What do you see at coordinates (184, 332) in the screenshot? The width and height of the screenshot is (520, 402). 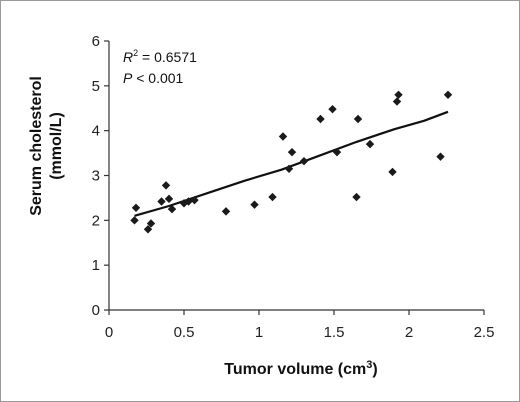 I see `x-tick-label: 0.5` at bounding box center [184, 332].